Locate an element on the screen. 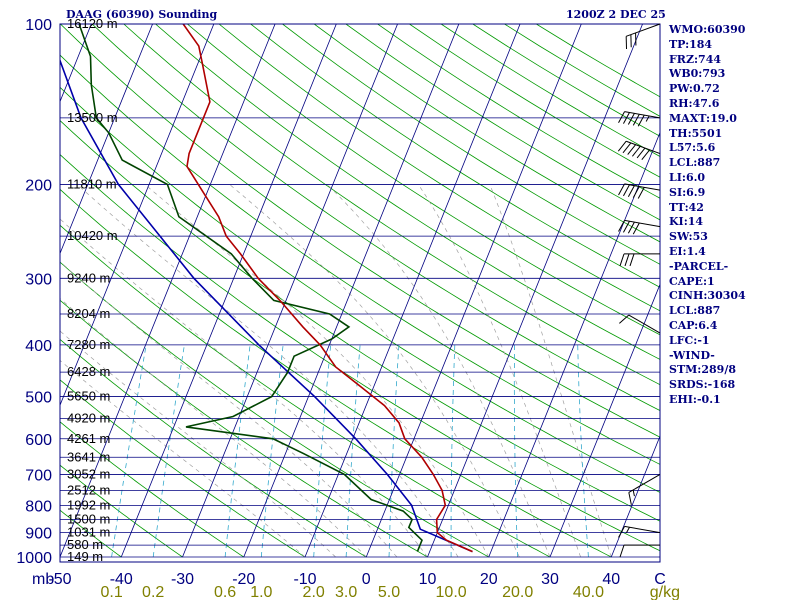 Image resolution: width=800 pixels, height=600 pixels. temperature-tick-label: -30 is located at coordinates (182, 579).